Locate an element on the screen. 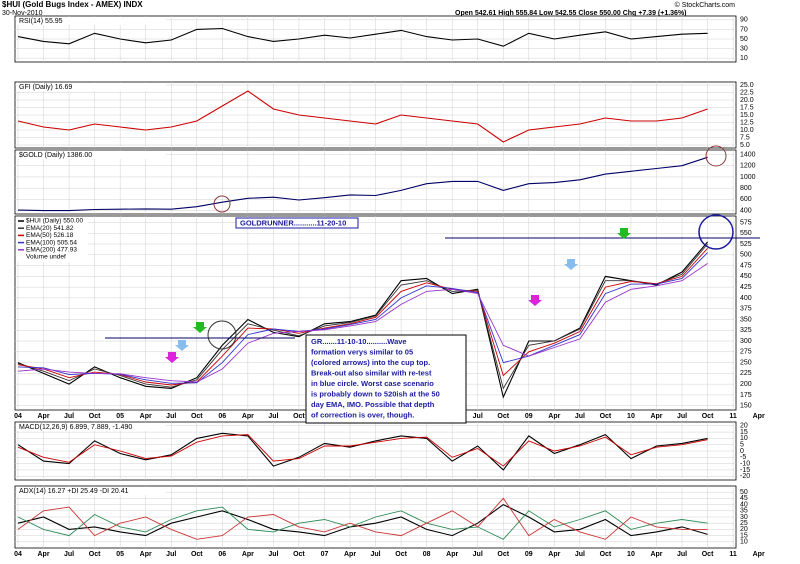 This screenshot has height=564, width=800. y-tick-label: 300 is located at coordinates (746, 341).